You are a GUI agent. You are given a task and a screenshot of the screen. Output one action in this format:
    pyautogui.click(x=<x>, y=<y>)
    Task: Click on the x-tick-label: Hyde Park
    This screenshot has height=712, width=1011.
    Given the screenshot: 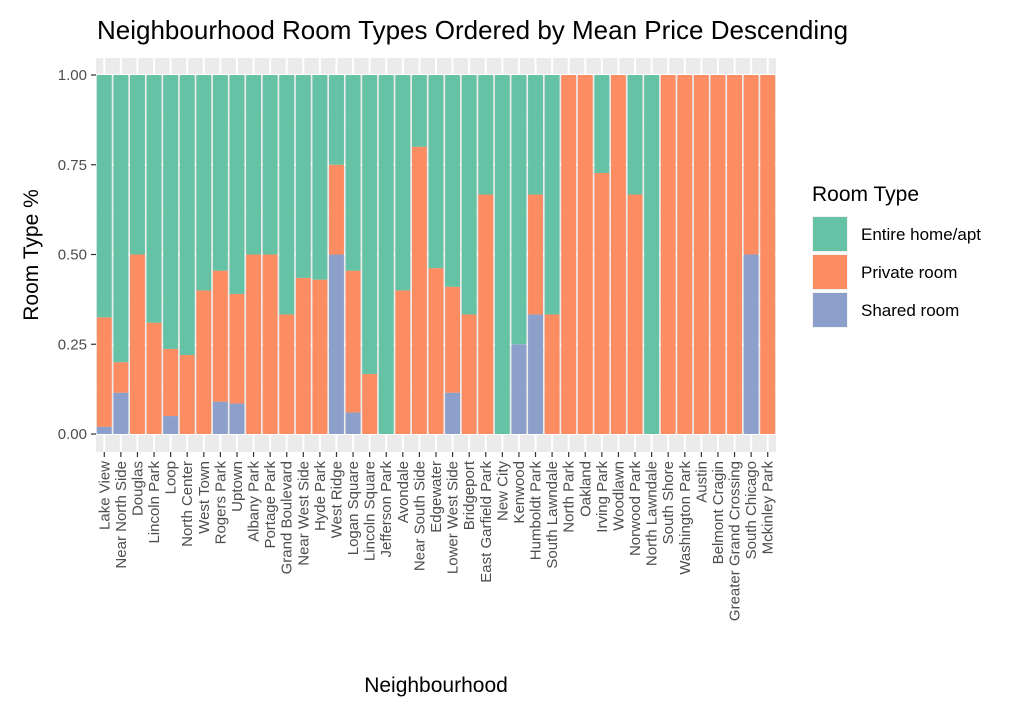 What is the action you would take?
    pyautogui.click(x=320, y=496)
    